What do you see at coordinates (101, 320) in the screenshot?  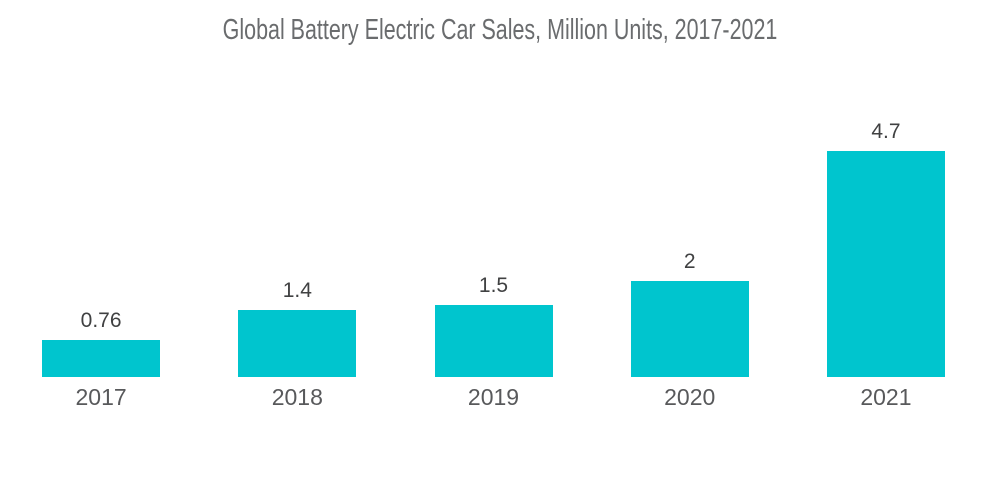 I see `bar-value-label: 0.76` at bounding box center [101, 320].